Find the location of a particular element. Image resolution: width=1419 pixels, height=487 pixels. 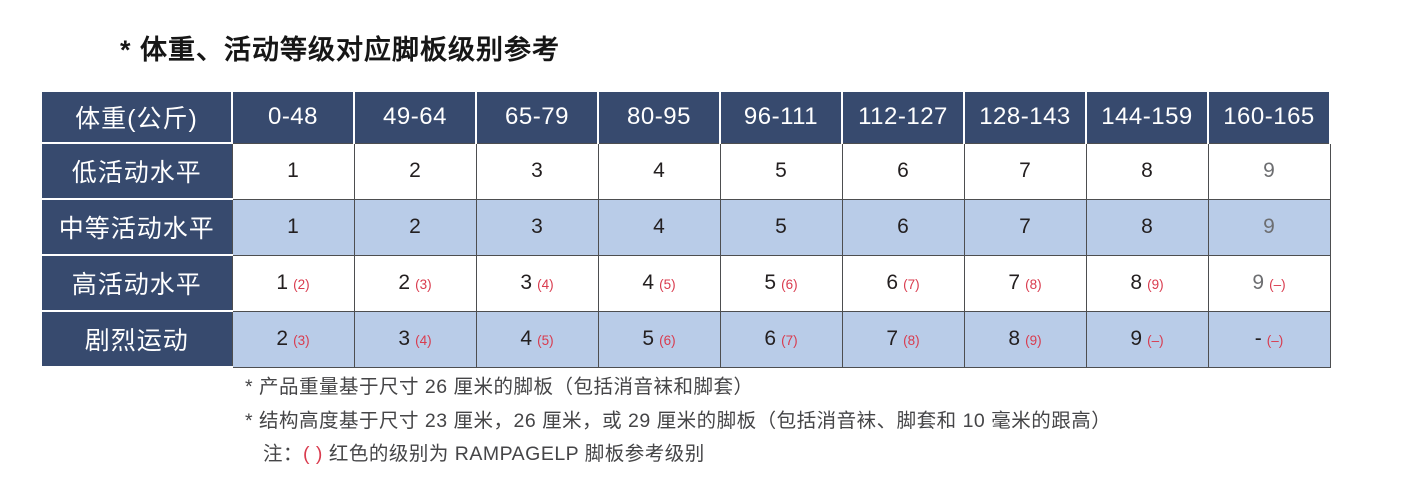

row-label-cell: 中等活动水平 is located at coordinates (137, 227).